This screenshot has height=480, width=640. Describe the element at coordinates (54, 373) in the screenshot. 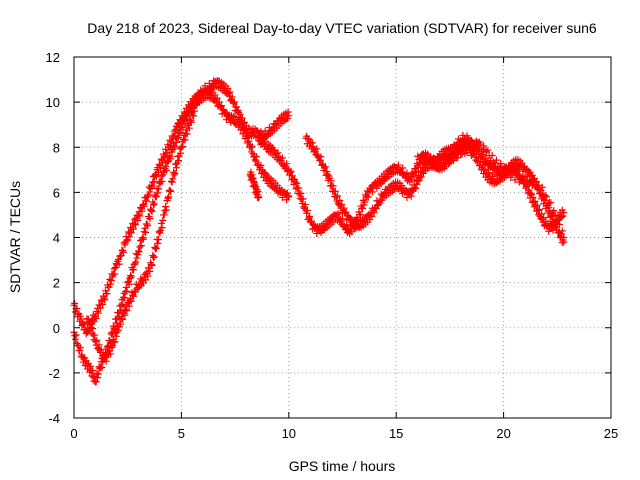

I see `y-tick-label: -2` at that location.